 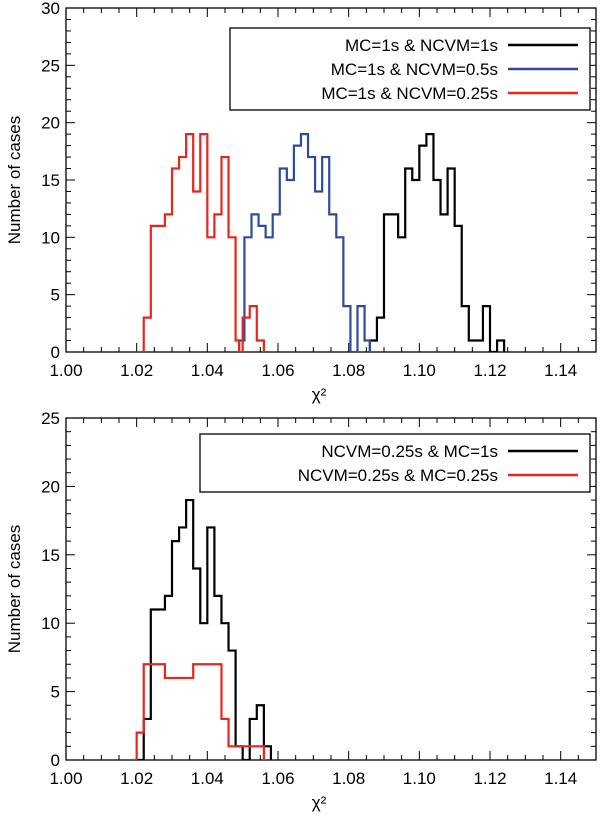 What do you see at coordinates (50, 9) in the screenshot?
I see `y-tick-label: 30` at bounding box center [50, 9].